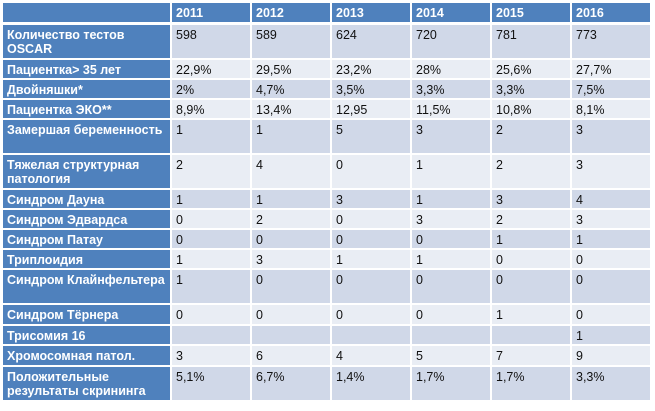 Image resolution: width=655 pixels, height=411 pixels. Describe the element at coordinates (612, 70) in the screenshot. I see `table-cell: 27,7%` at that location.